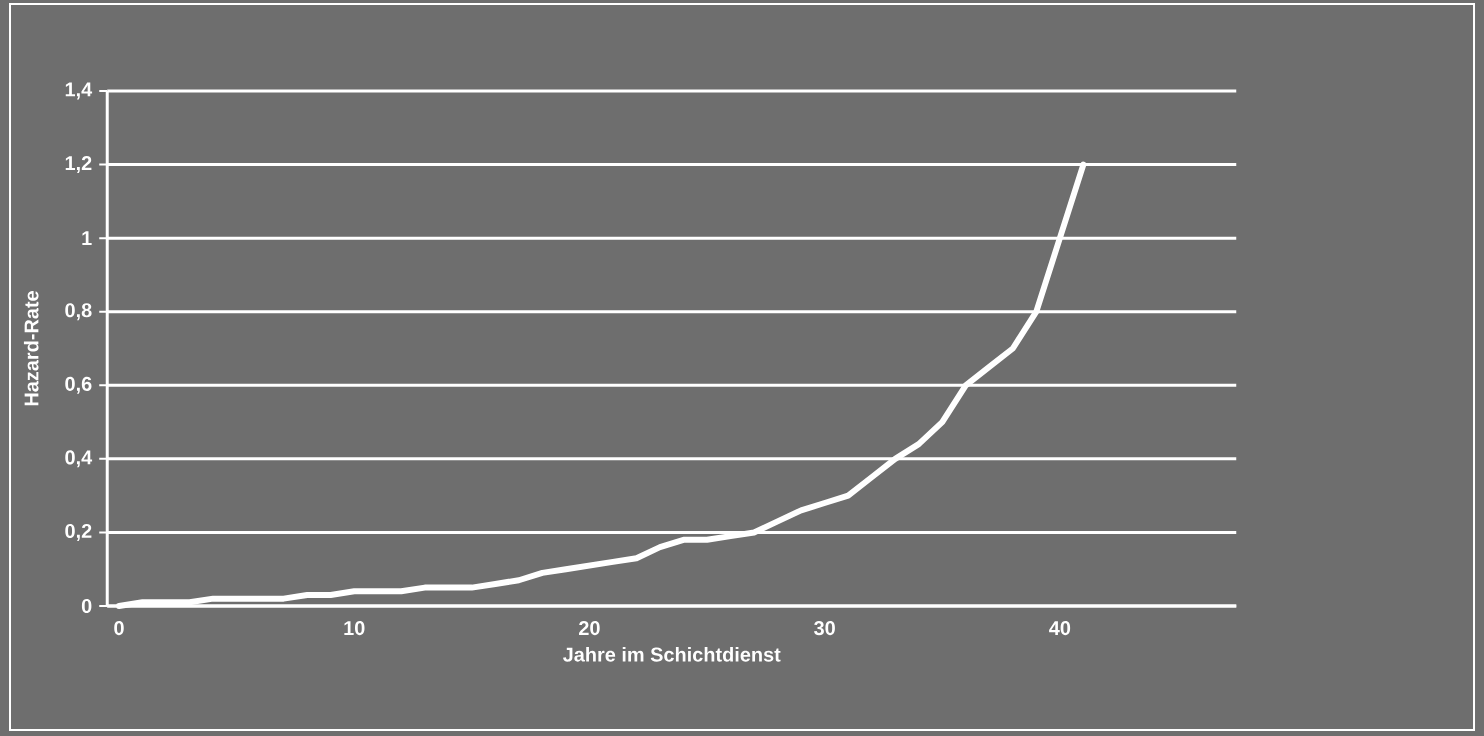 The width and height of the screenshot is (1484, 736). Describe the element at coordinates (1060, 628) in the screenshot. I see `x-tick-label: 40` at that location.